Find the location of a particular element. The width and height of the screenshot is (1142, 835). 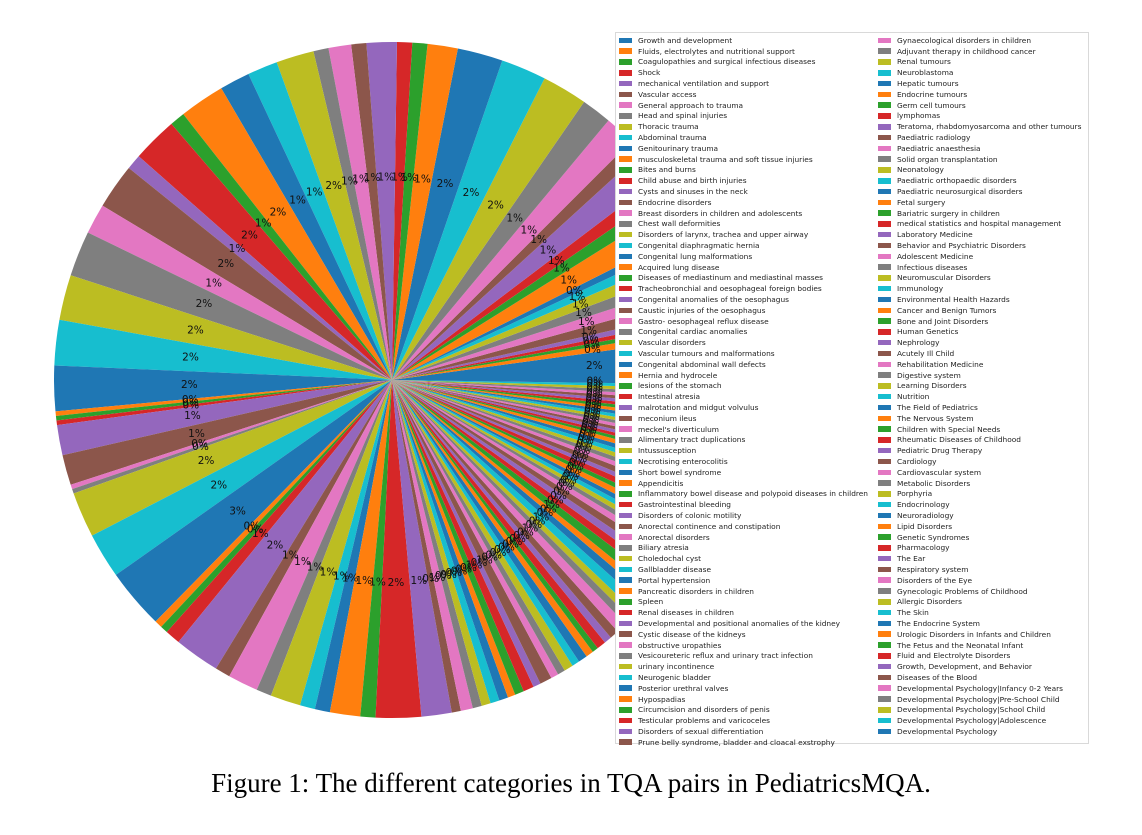

legend-item: Behavior and Psychiatric Disorders is located at coordinates (979, 245).